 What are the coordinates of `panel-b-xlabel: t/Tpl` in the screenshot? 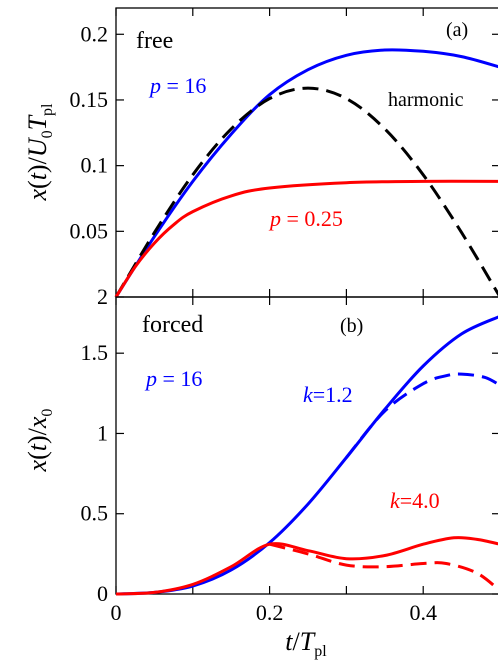 It's located at (306, 643).